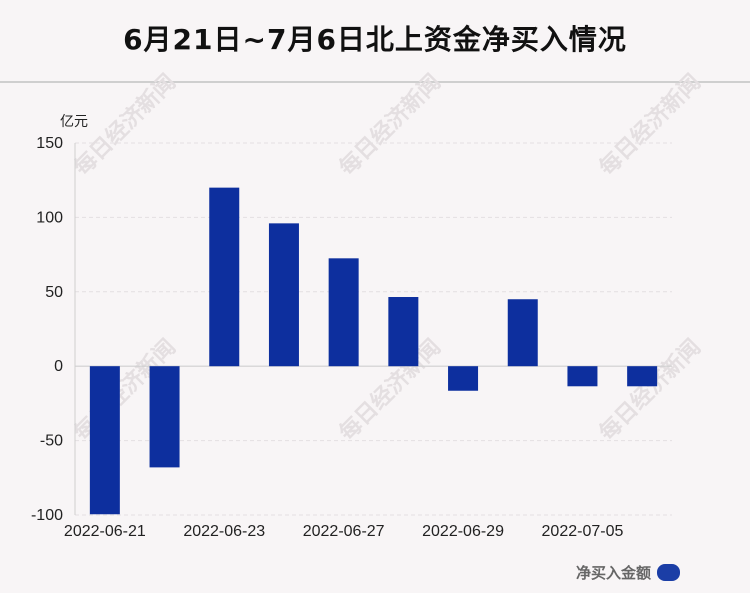 Image resolution: width=750 pixels, height=593 pixels. What do you see at coordinates (74, 122) in the screenshot?
I see `y-unit-label: 亿元` at bounding box center [74, 122].